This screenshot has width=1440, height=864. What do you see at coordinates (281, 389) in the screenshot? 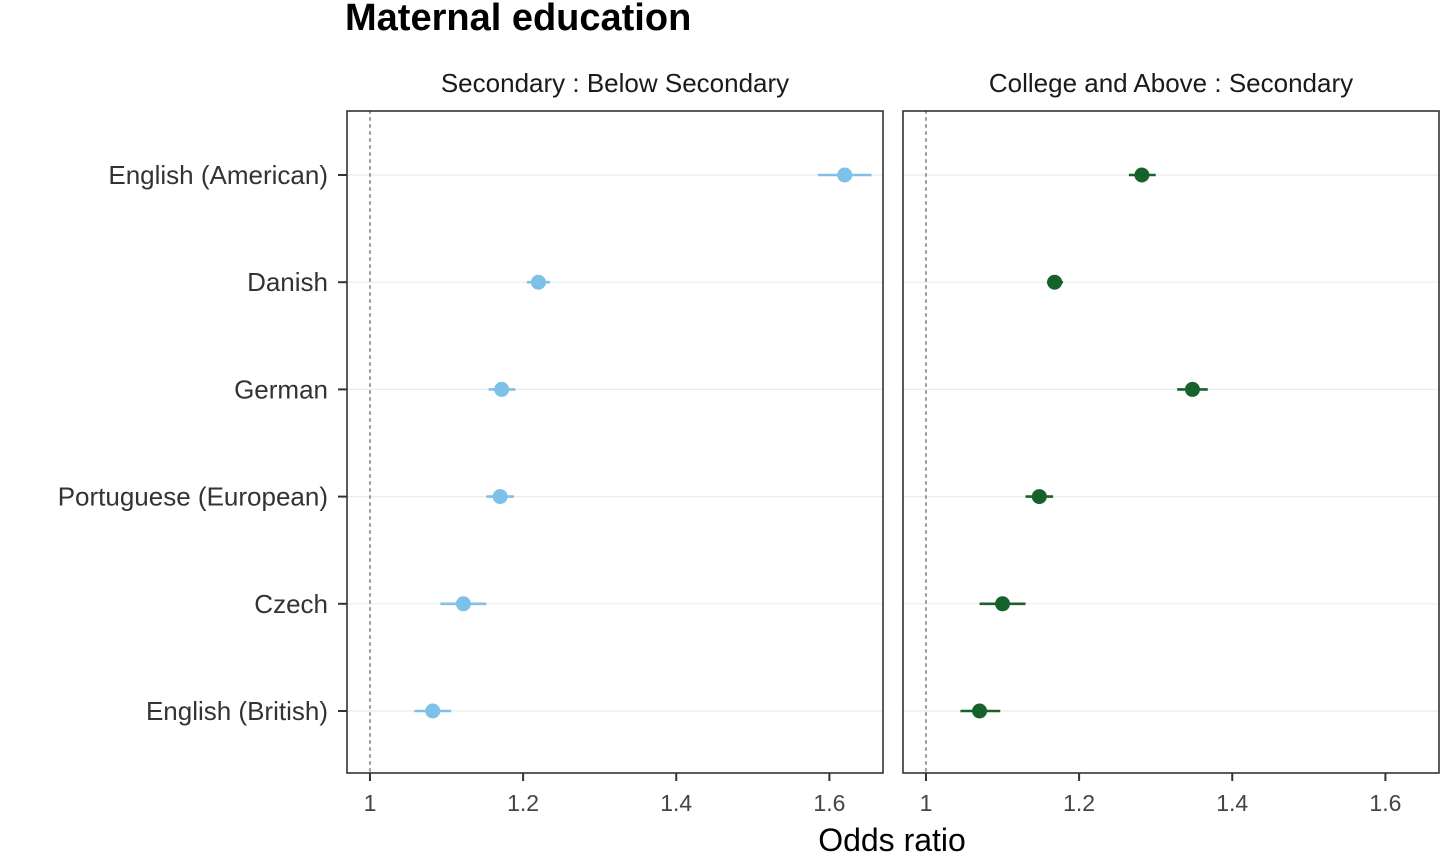
I see `y-tick-label: German` at bounding box center [281, 389].